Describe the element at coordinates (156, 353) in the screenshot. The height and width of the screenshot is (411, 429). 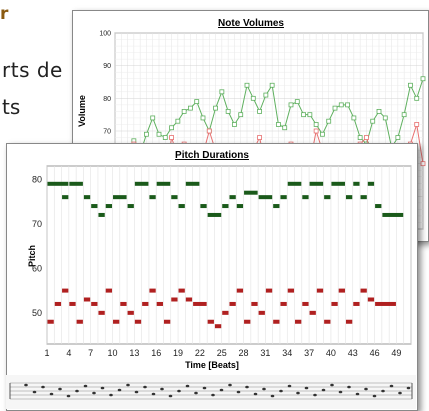
I see `x-tick-label: 16` at that location.